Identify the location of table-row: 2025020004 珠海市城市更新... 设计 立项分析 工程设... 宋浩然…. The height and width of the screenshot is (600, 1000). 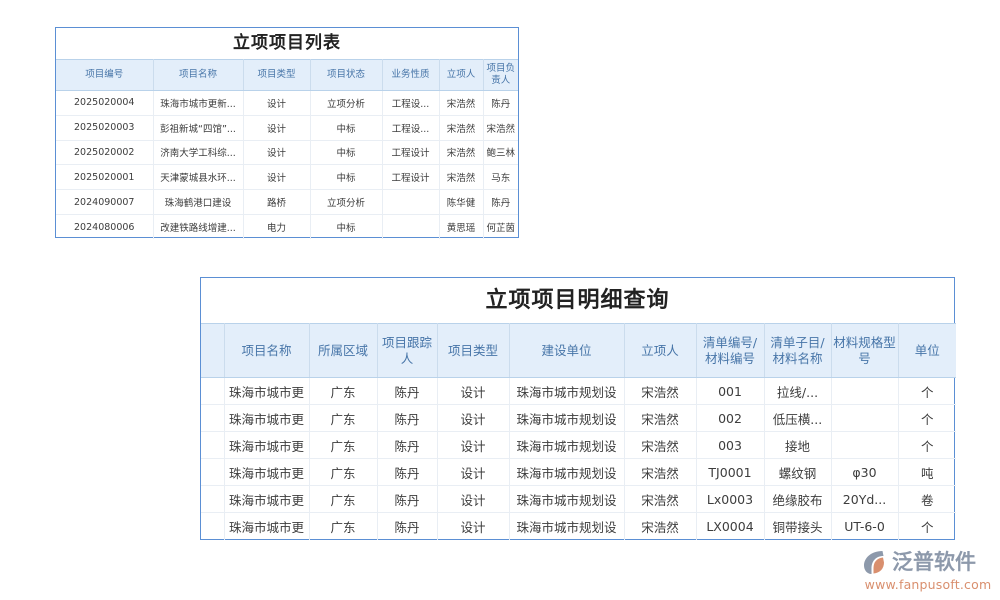
(287, 103).